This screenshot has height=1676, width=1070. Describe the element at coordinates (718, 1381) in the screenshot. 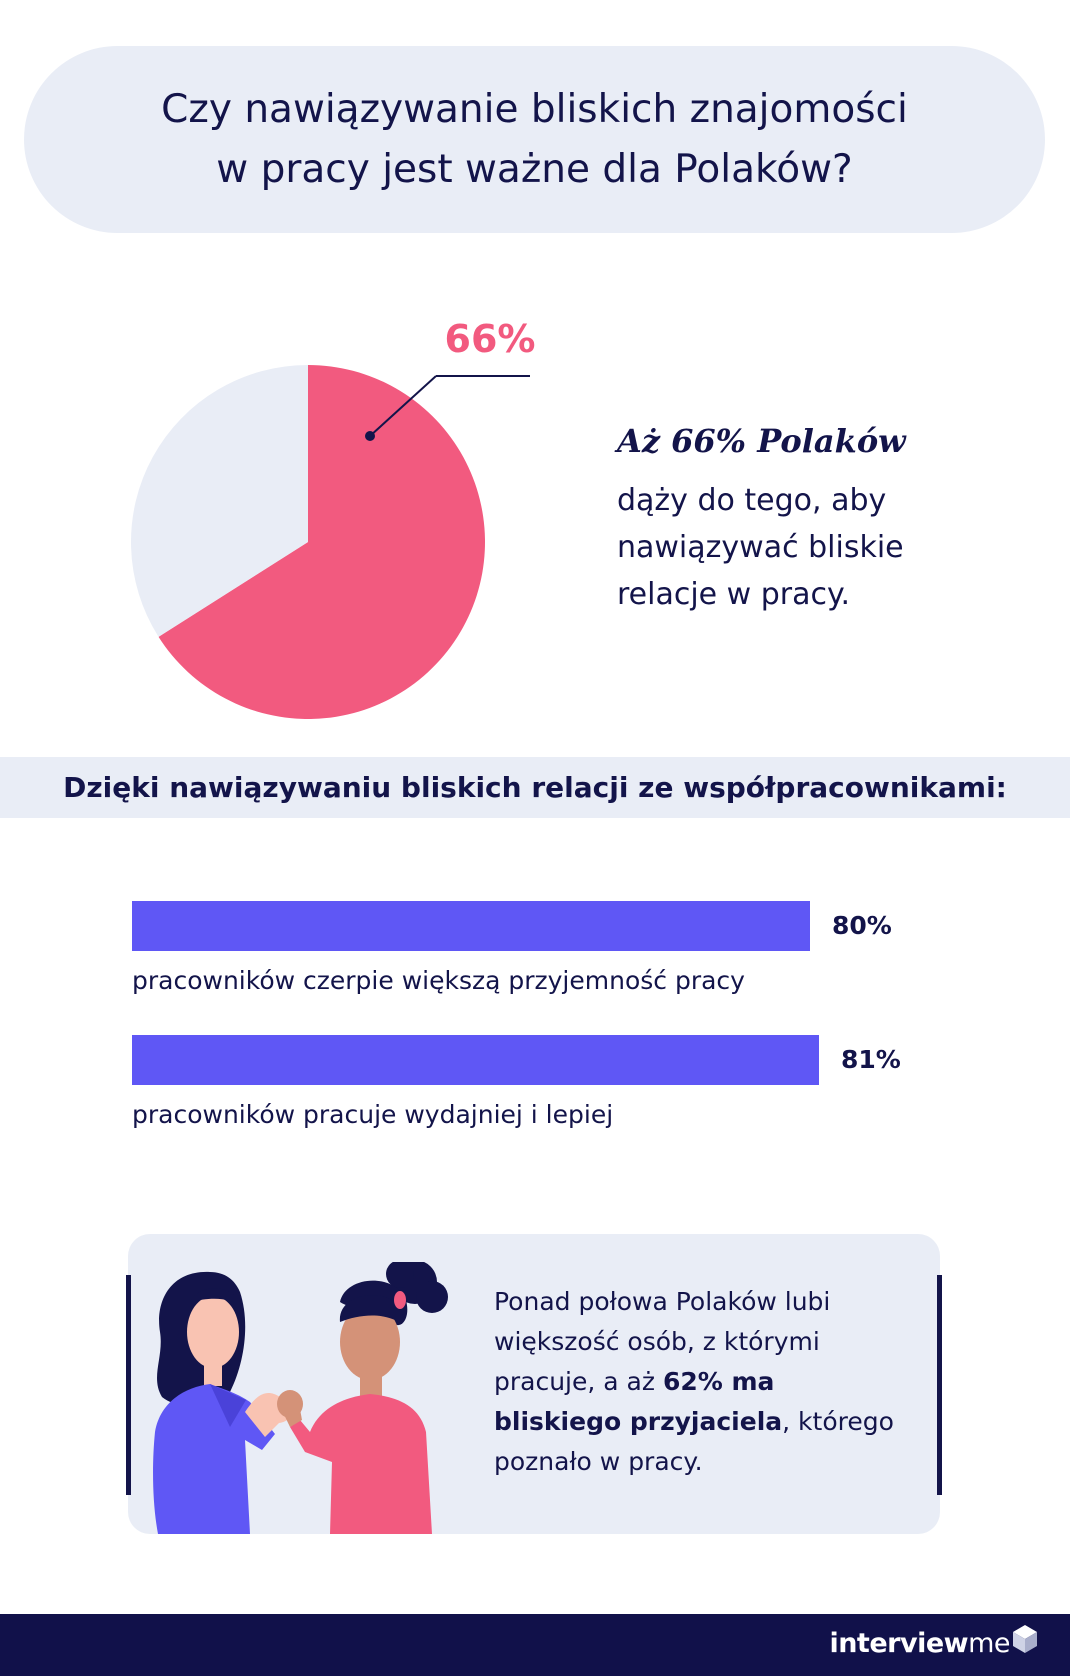

I see `card-text-line-3-bold: 62% ma` at that location.